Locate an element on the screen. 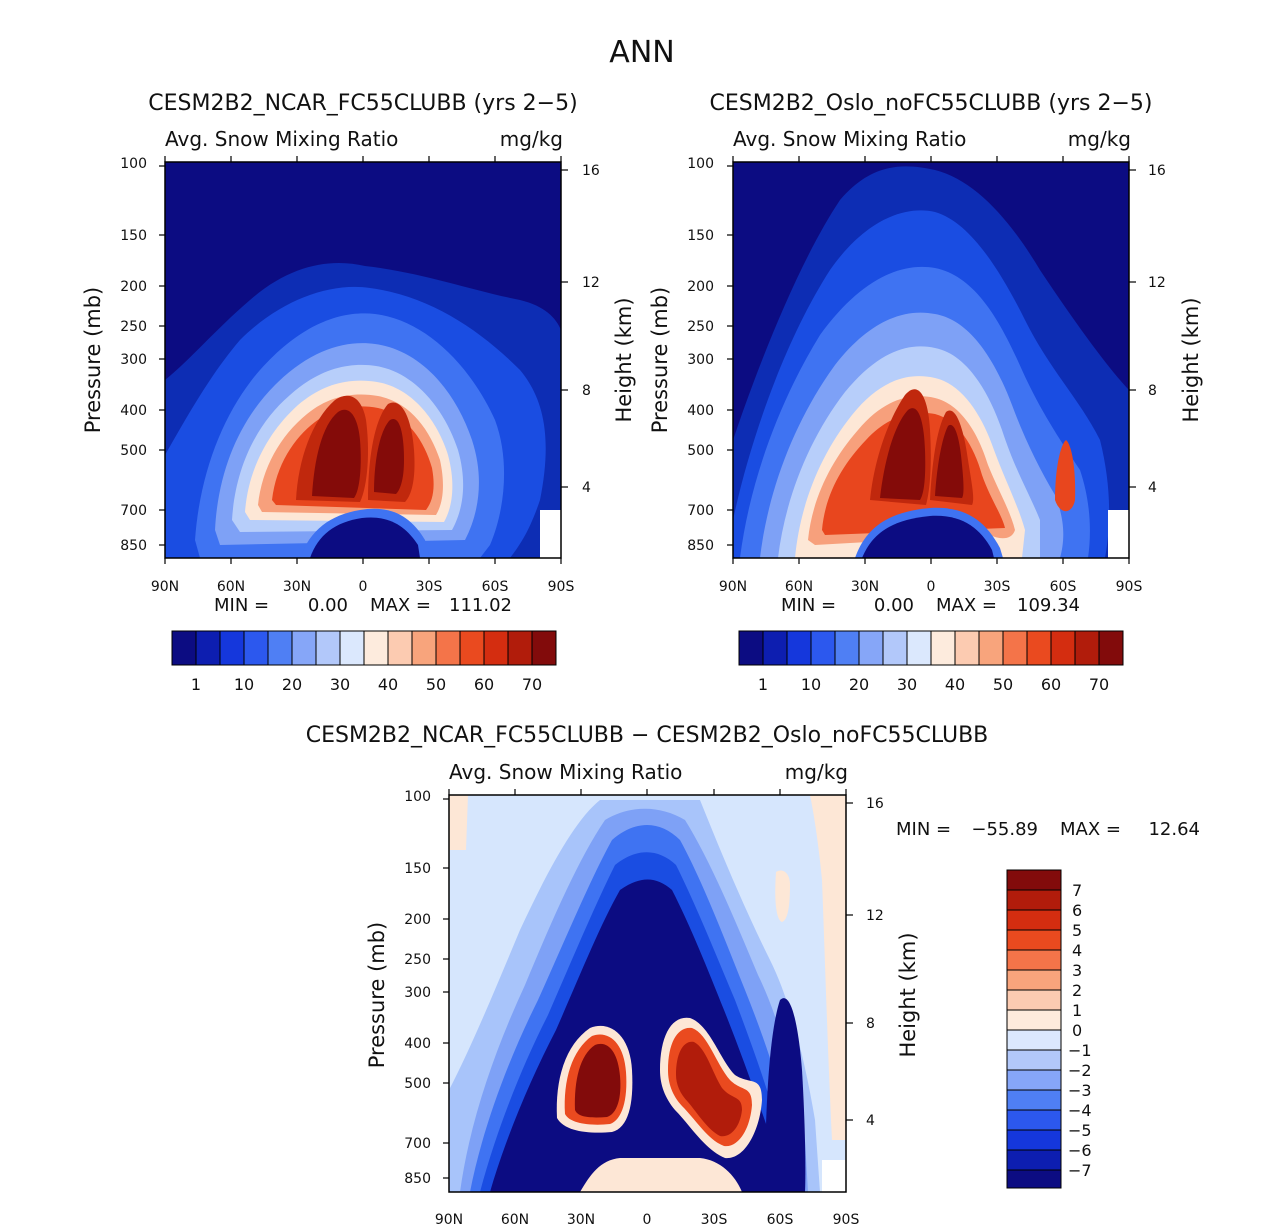  y-tick-label: 400 is located at coordinates (133, 411).